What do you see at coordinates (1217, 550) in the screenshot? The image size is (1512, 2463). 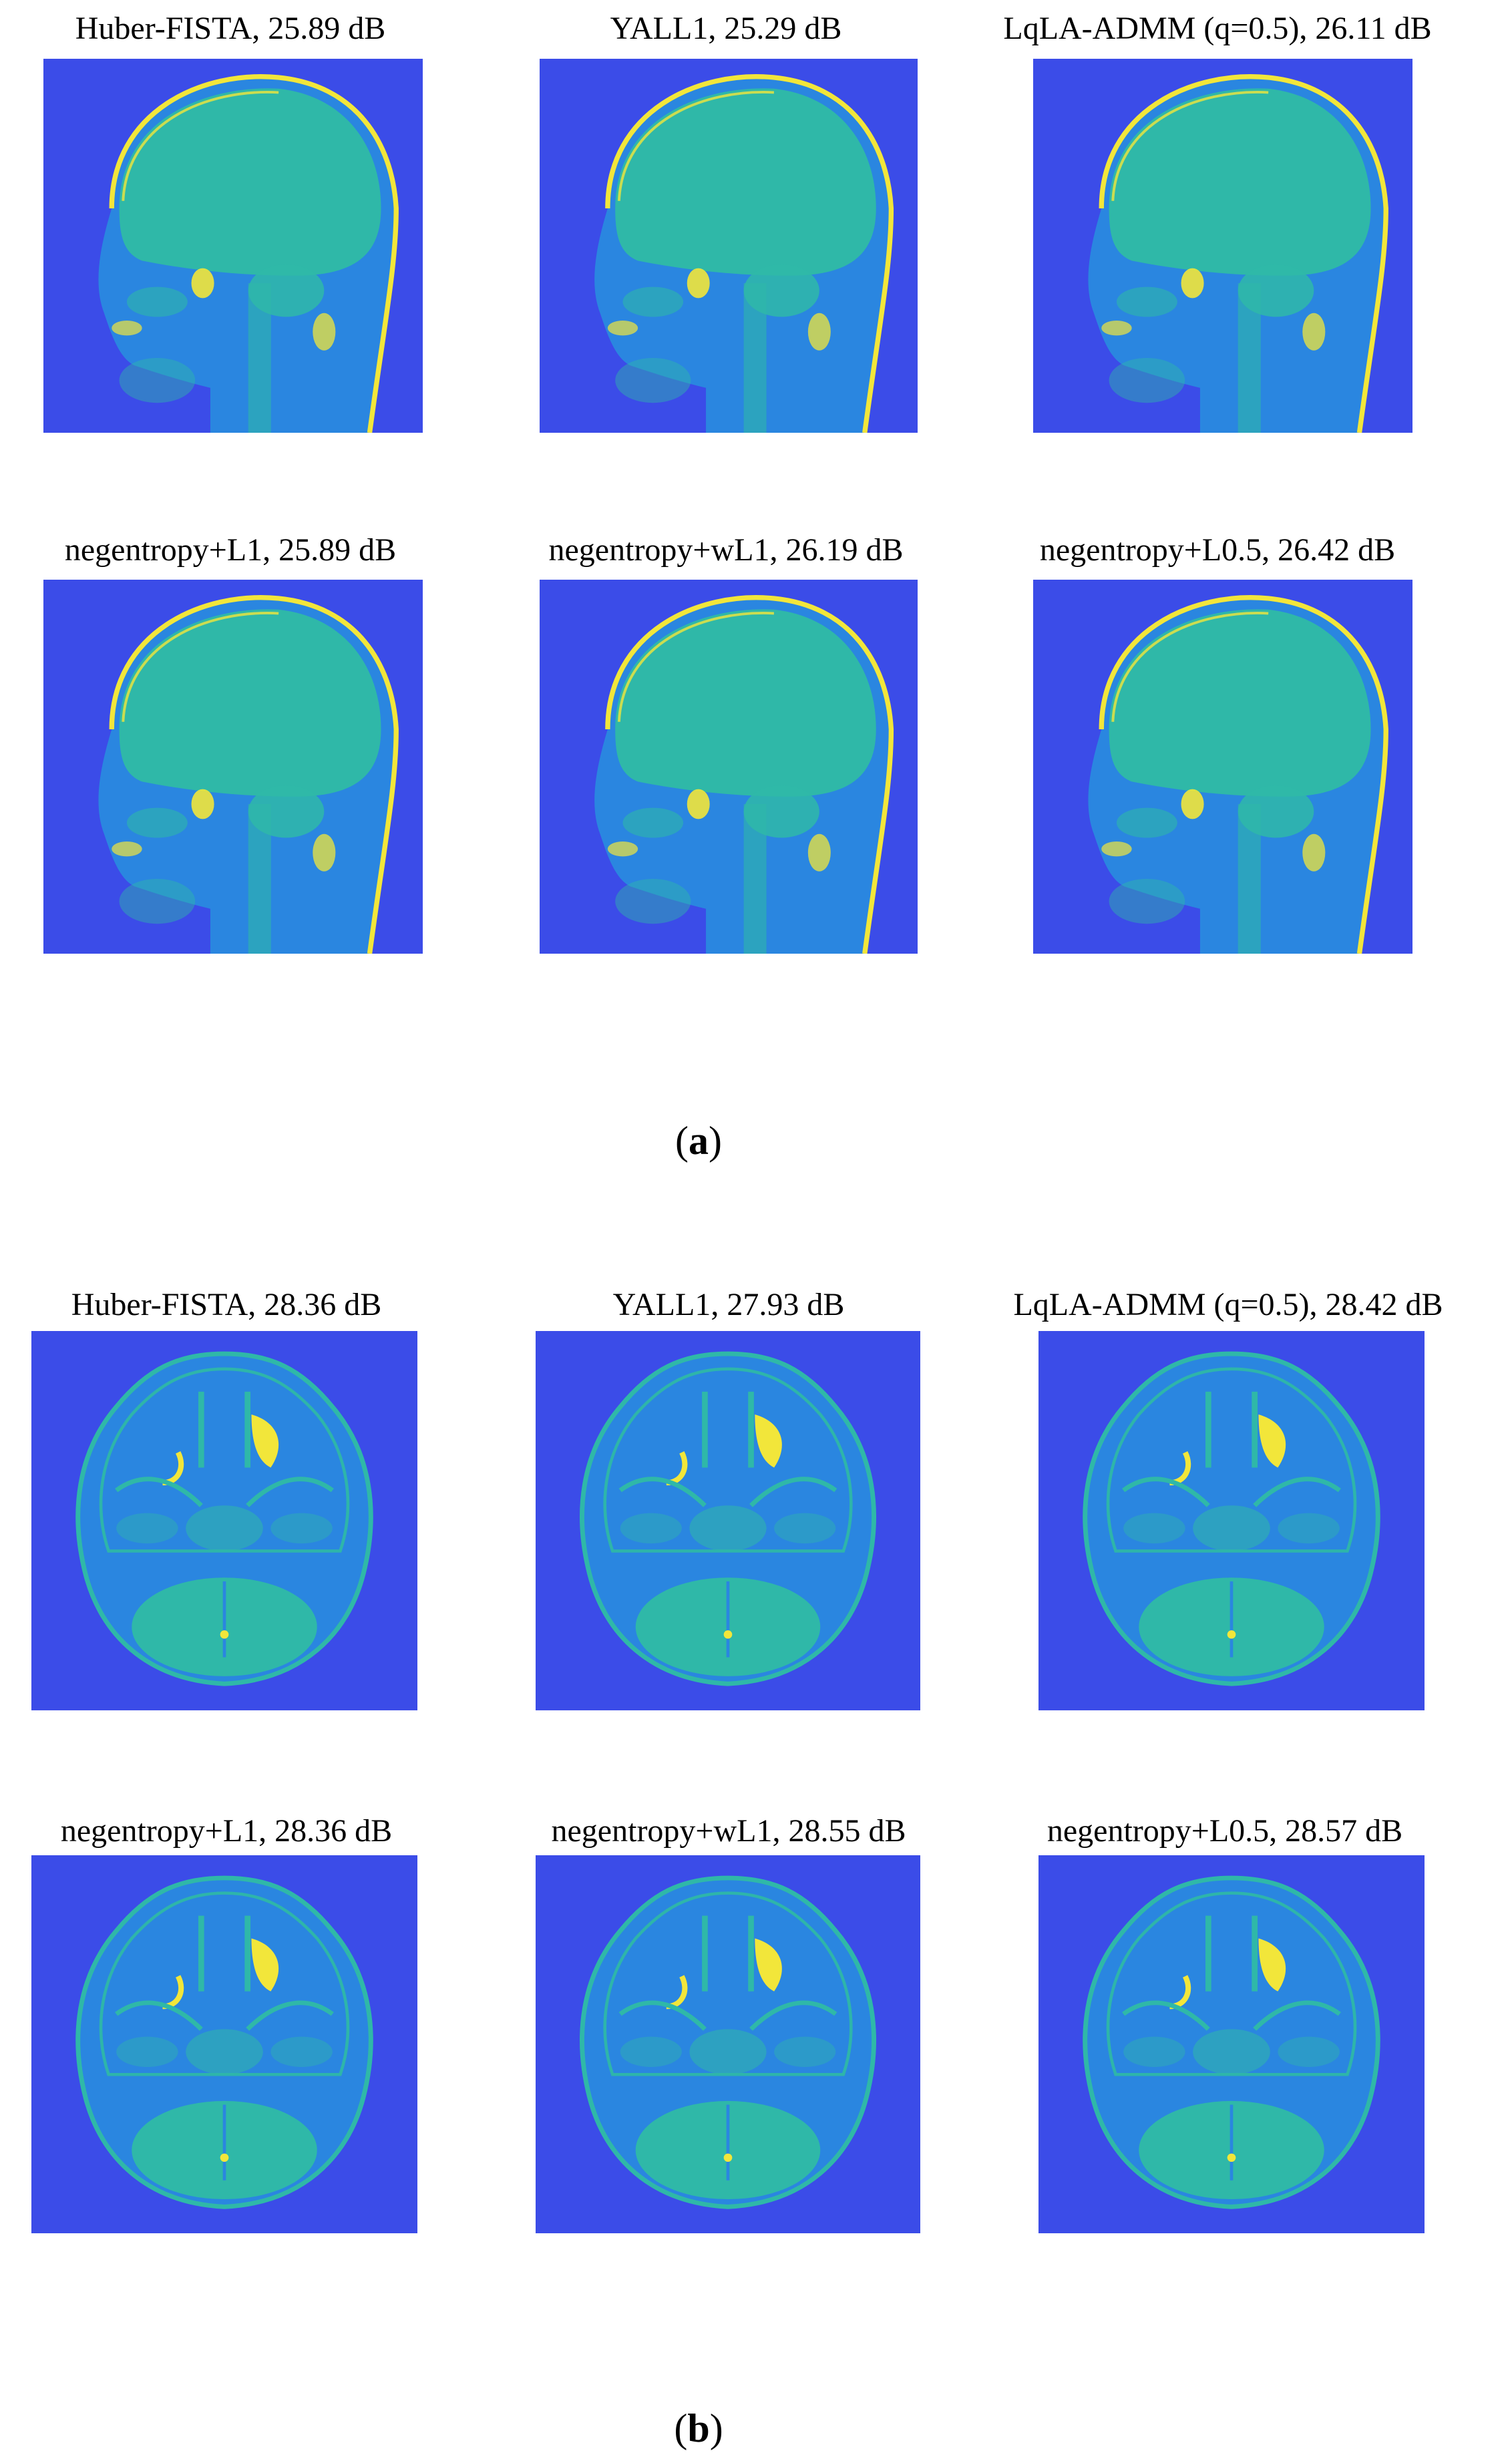 I see `panel-title: negentropy+L0.5, 26.42 dB` at bounding box center [1217, 550].